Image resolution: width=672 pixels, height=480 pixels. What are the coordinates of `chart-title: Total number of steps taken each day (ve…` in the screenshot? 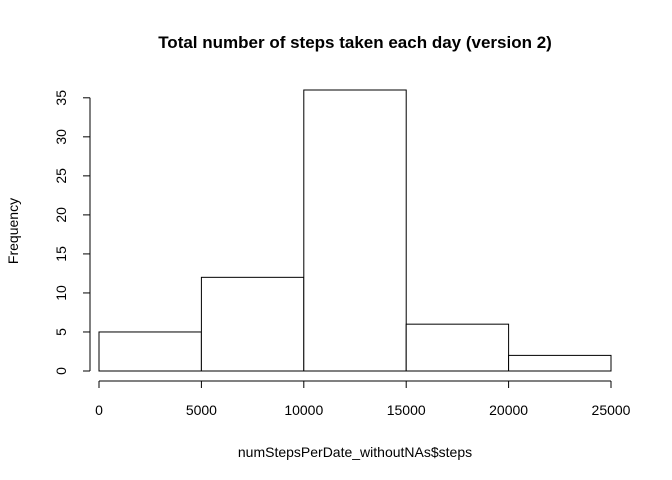 It's located at (355, 42).